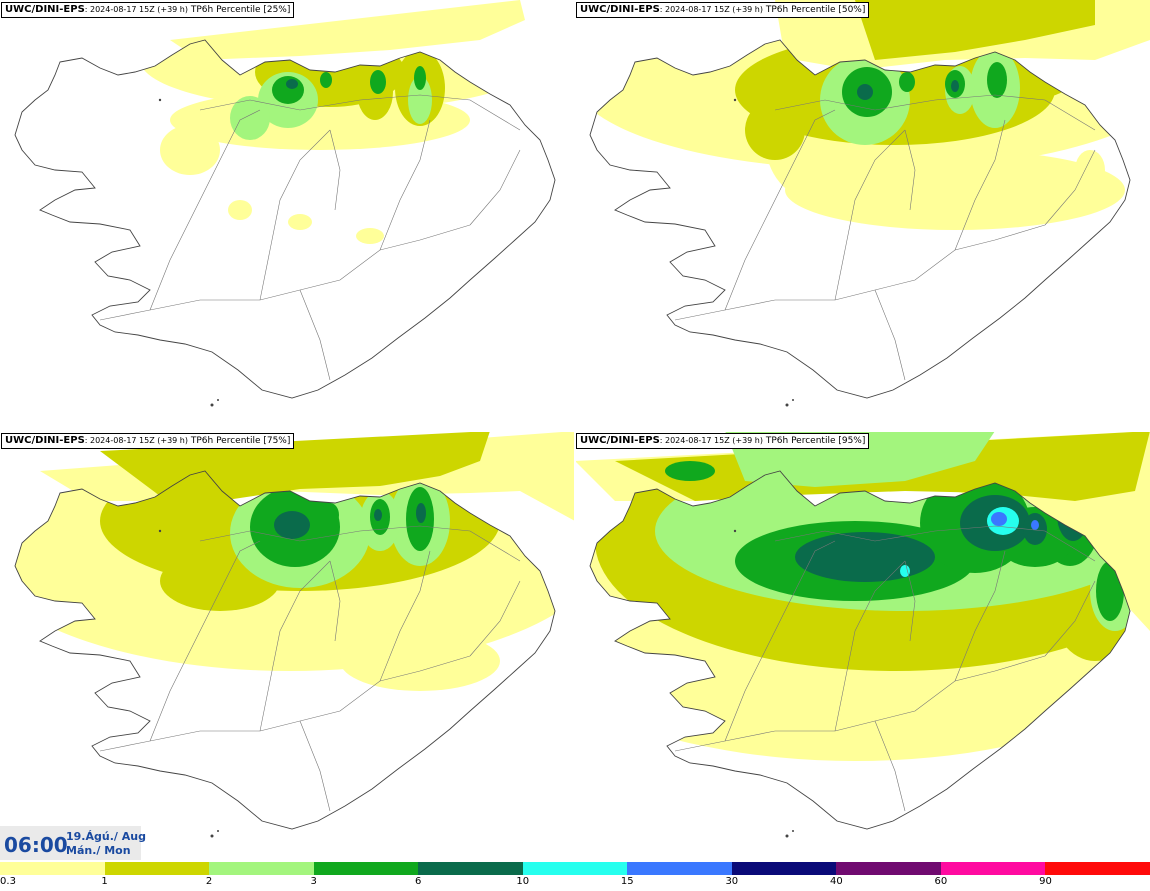 Image resolution: width=1150 pixels, height=891 pixels. Describe the element at coordinates (732, 881) in the screenshot. I see `legend-label: 30` at that location.